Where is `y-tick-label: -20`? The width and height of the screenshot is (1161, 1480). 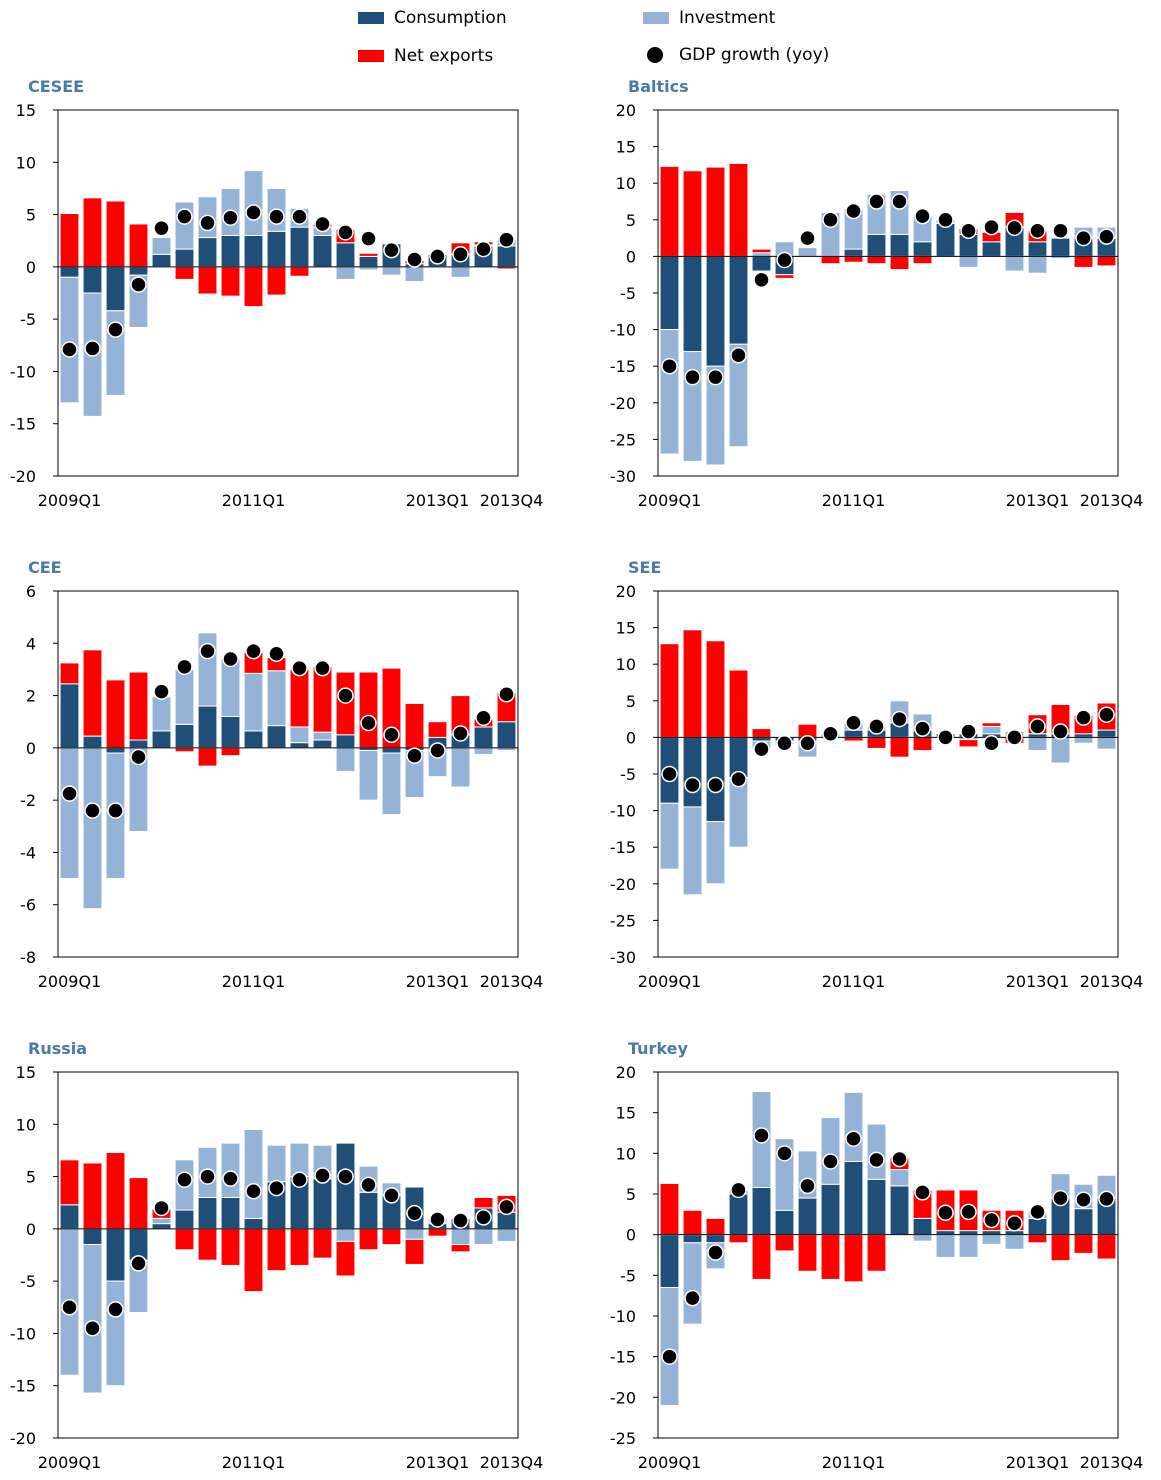
y-tick-label: -20 is located at coordinates (623, 403).